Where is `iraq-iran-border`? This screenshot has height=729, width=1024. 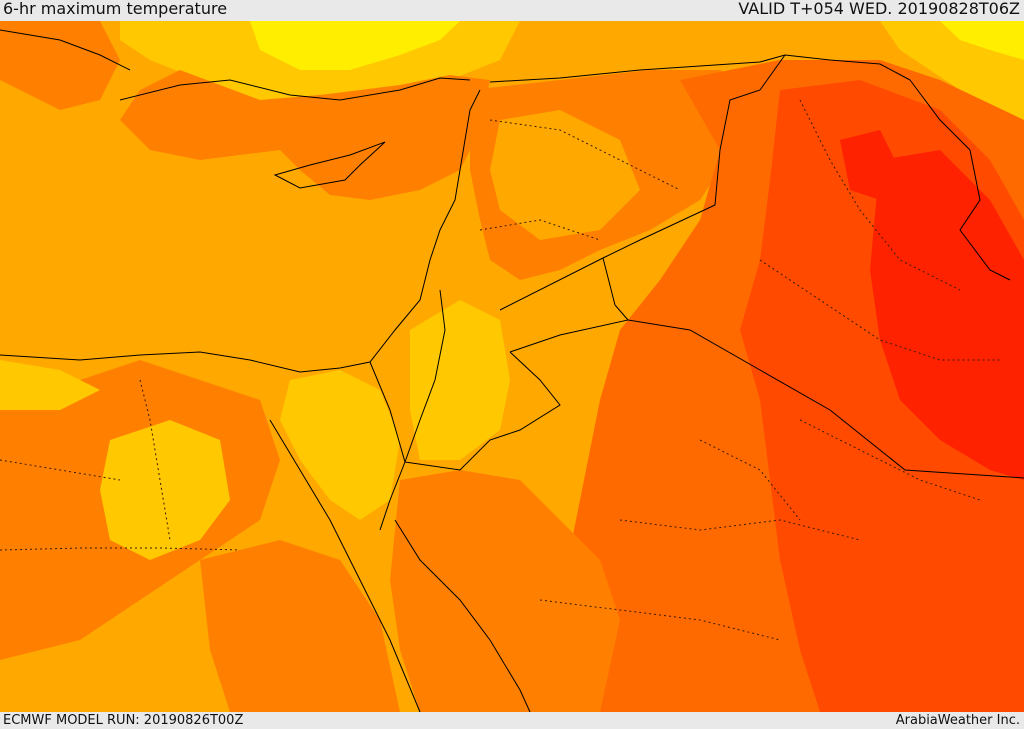
iraq-iran-border is located at coordinates (960, 180).